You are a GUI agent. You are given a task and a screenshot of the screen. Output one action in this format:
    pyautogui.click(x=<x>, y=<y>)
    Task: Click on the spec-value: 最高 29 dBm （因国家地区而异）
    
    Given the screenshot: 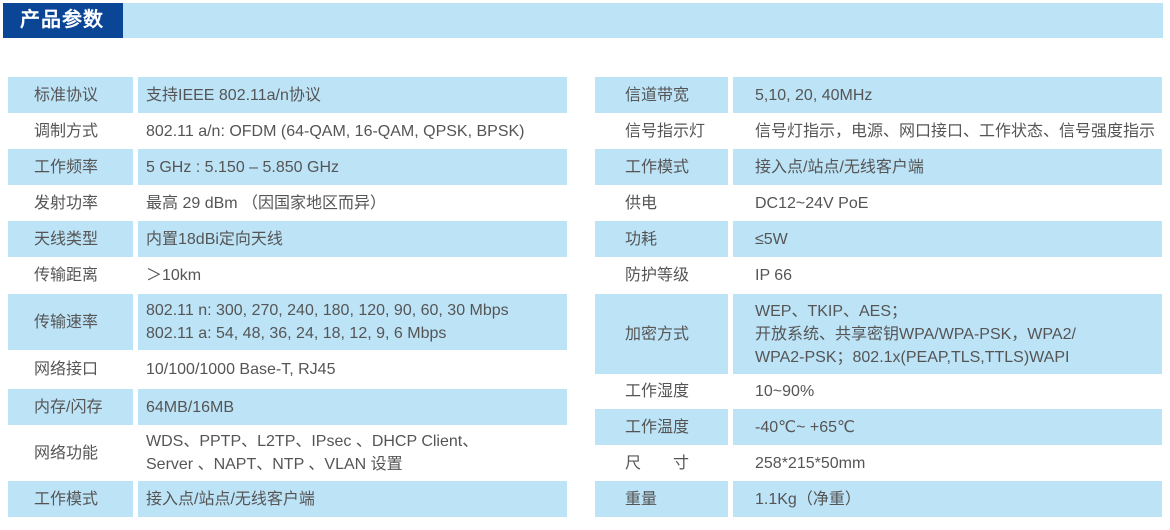 What is the action you would take?
    pyautogui.click(x=266, y=203)
    